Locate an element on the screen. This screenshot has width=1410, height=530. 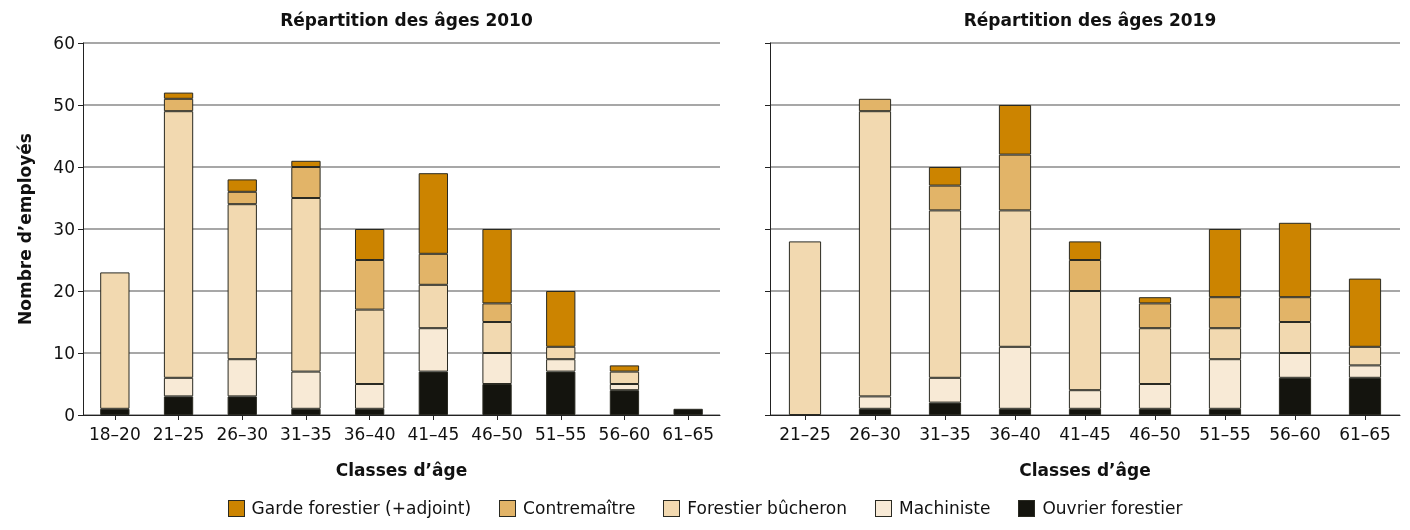
y-tick-label: 20 is located at coordinates (64, 291).